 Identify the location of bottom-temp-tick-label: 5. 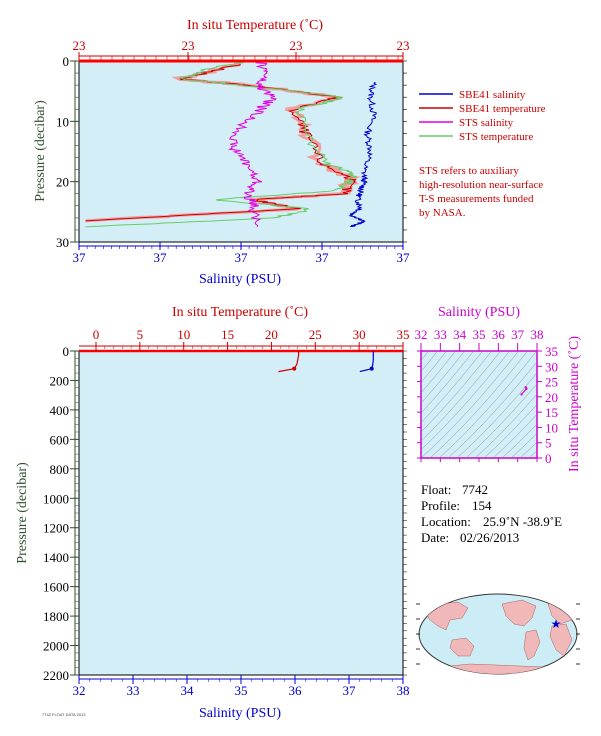
(140, 334).